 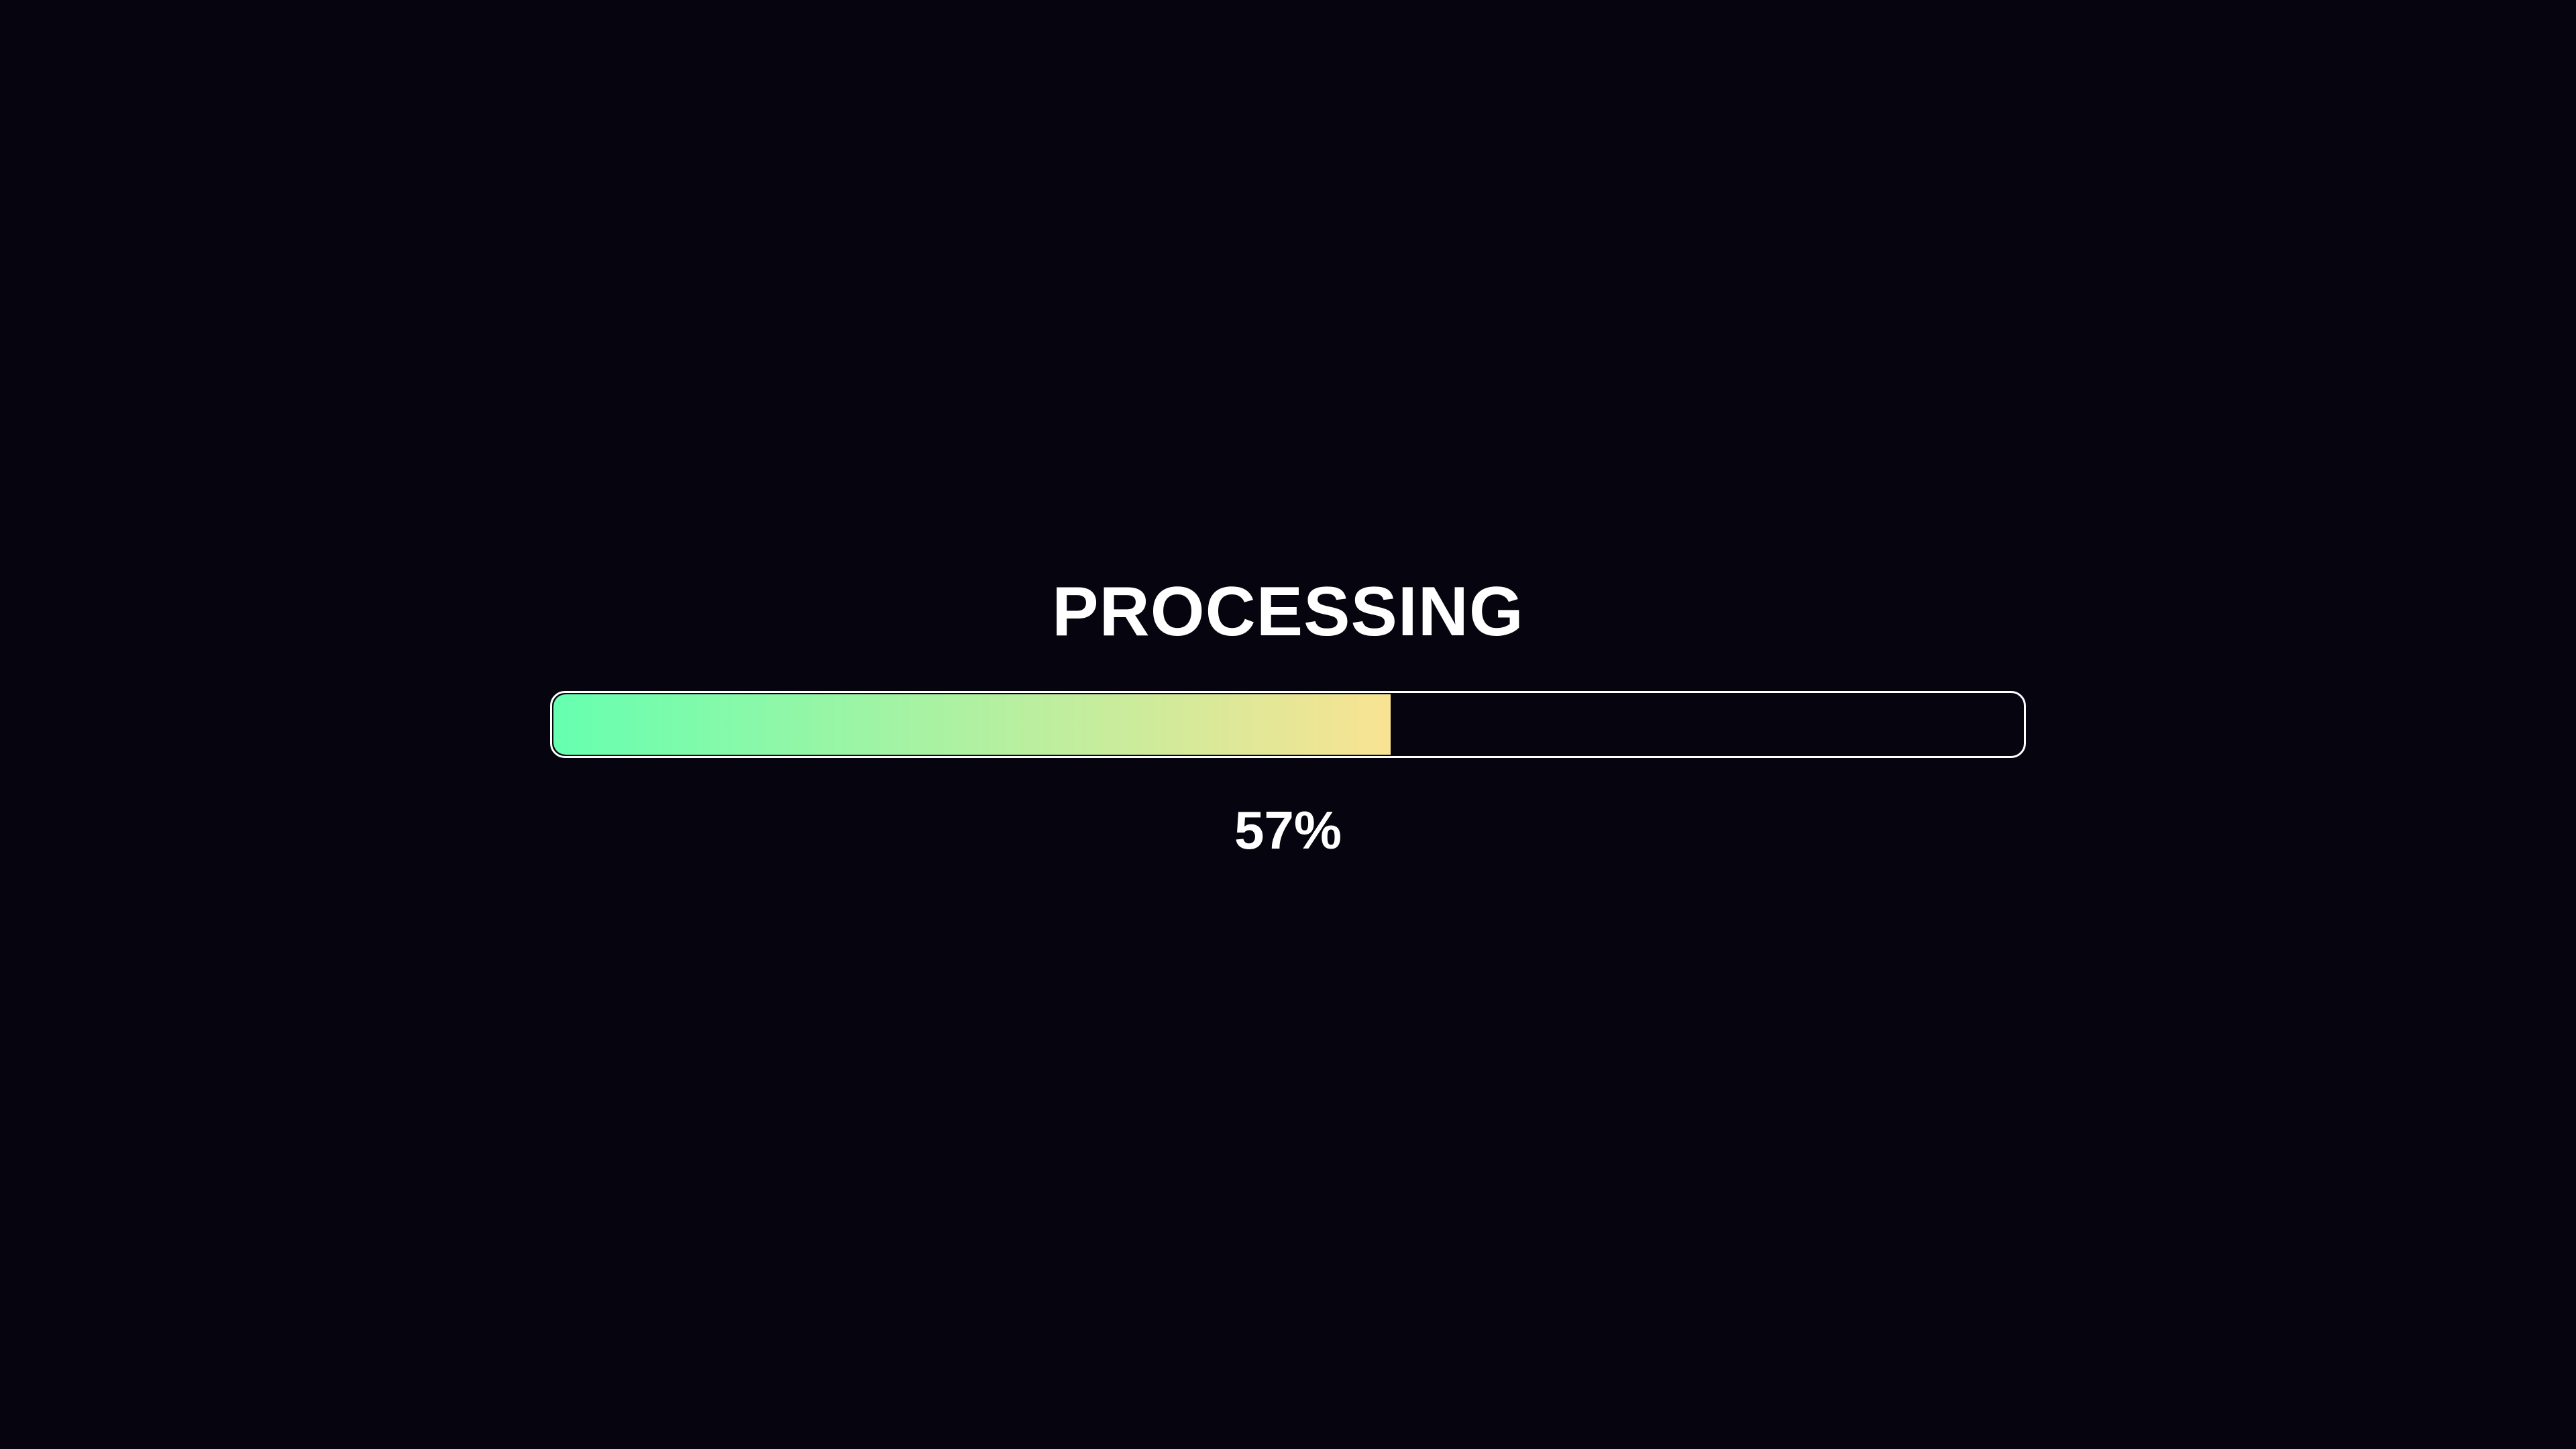 What do you see at coordinates (1288, 830) in the screenshot?
I see `progress-percentage: 57%` at bounding box center [1288, 830].